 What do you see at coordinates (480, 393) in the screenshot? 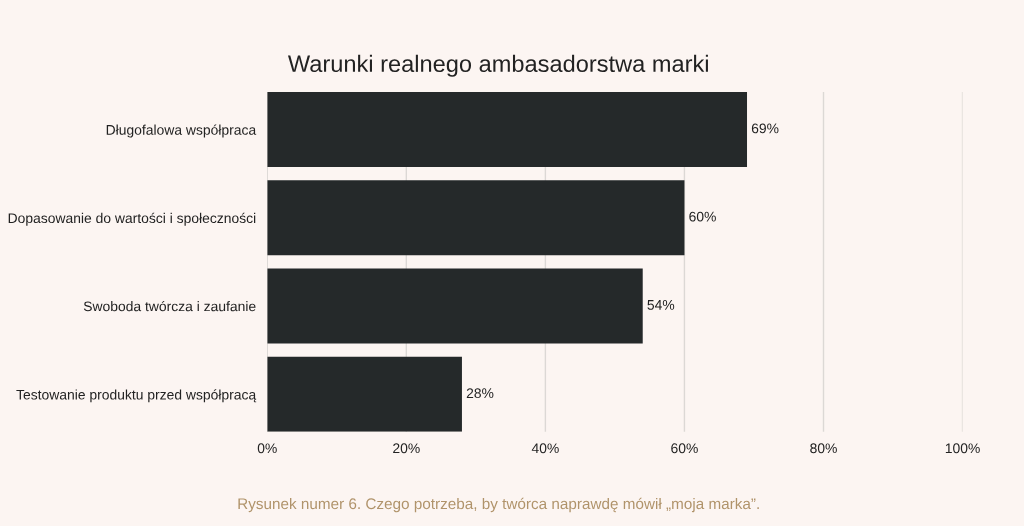
I see `data-label: 28%` at bounding box center [480, 393].